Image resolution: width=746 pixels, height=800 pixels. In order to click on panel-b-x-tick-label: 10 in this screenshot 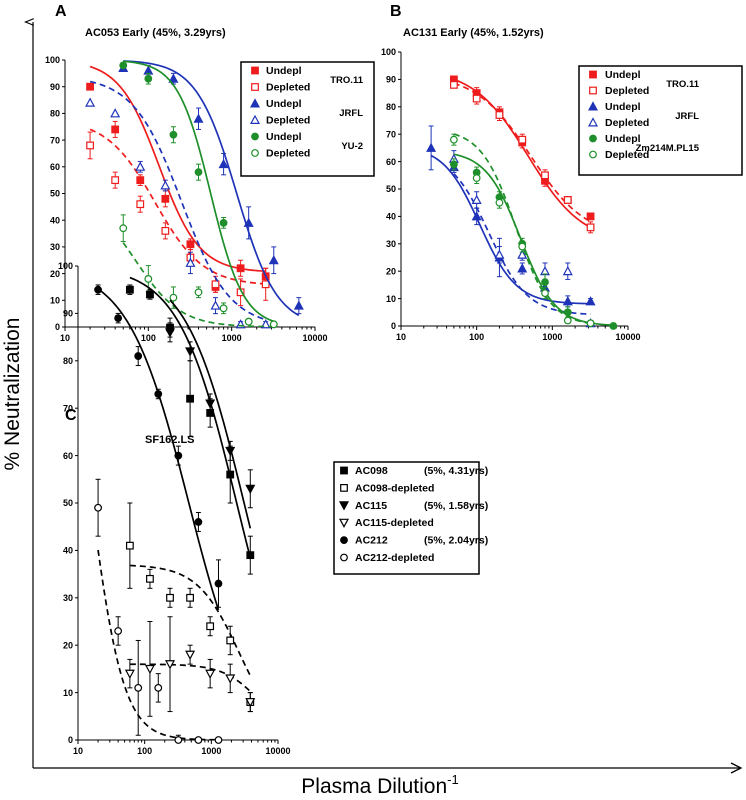, I will do `click(401, 337)`.